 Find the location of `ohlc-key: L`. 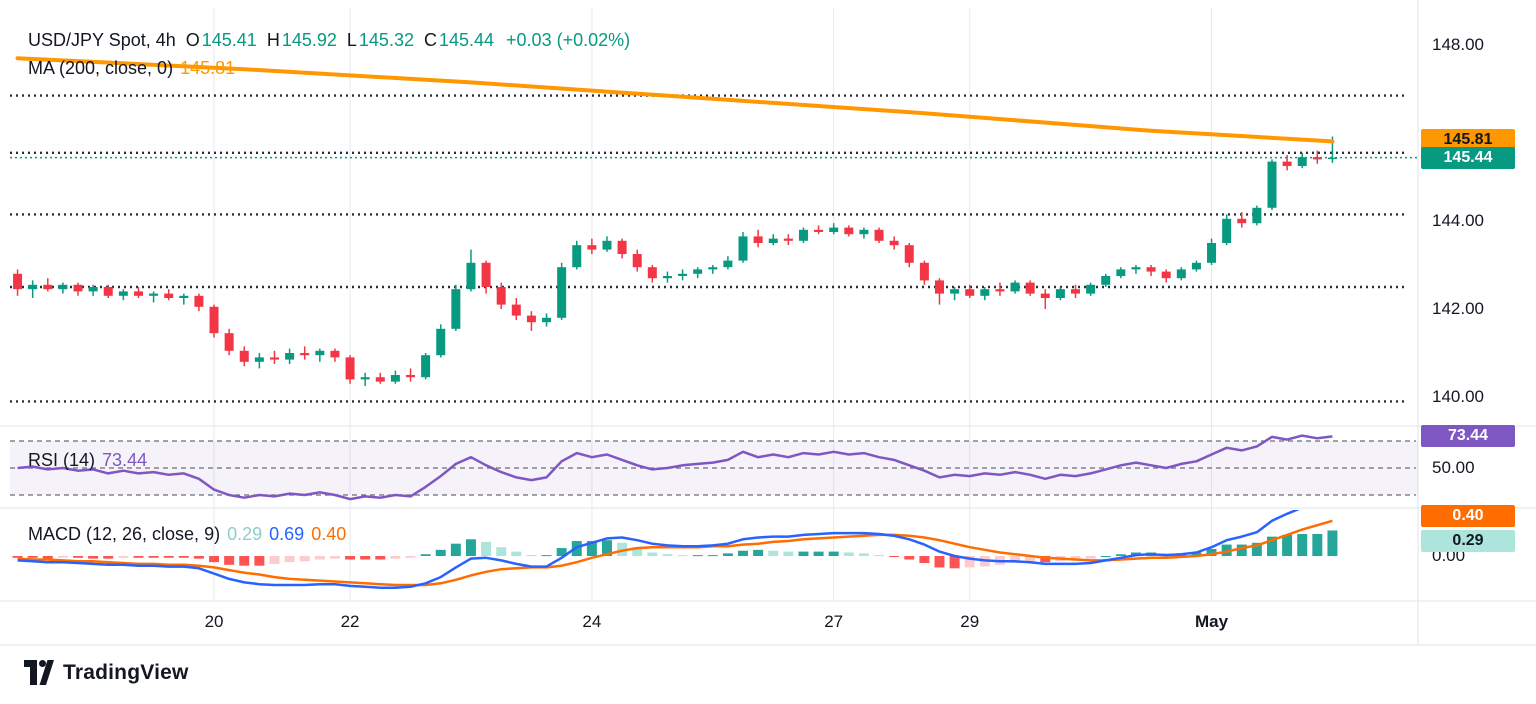

ohlc-key: L is located at coordinates (351, 40).